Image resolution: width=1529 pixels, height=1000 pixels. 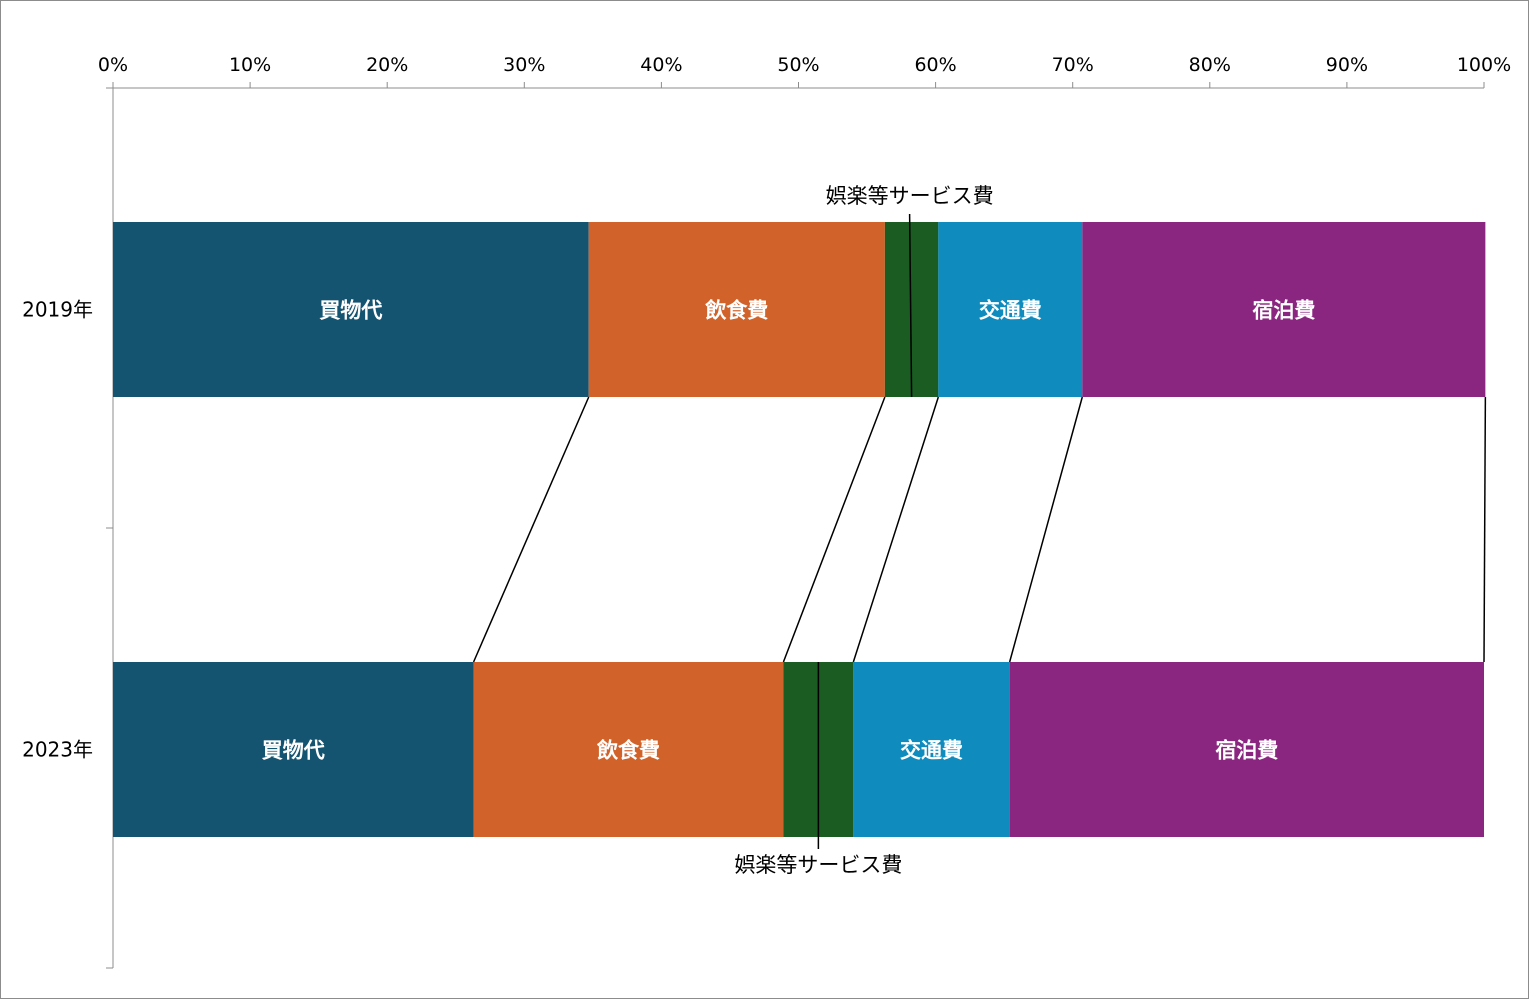 What do you see at coordinates (798, 65) in the screenshot?
I see `x-tick-label: 50%` at bounding box center [798, 65].